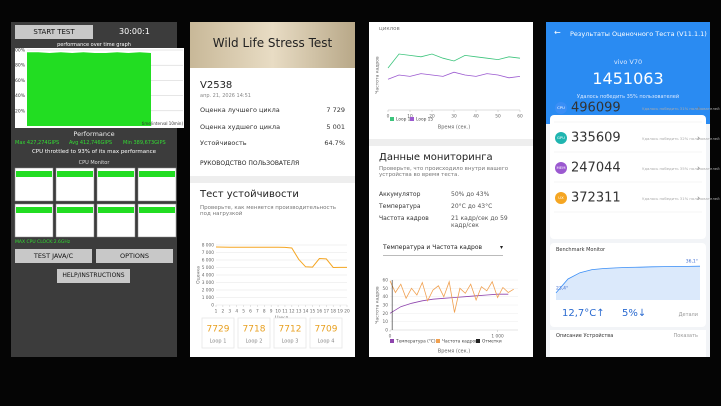  What do you see at coordinates (628, 283) in the screenshot?
I see `temp-area` at bounding box center [628, 283].